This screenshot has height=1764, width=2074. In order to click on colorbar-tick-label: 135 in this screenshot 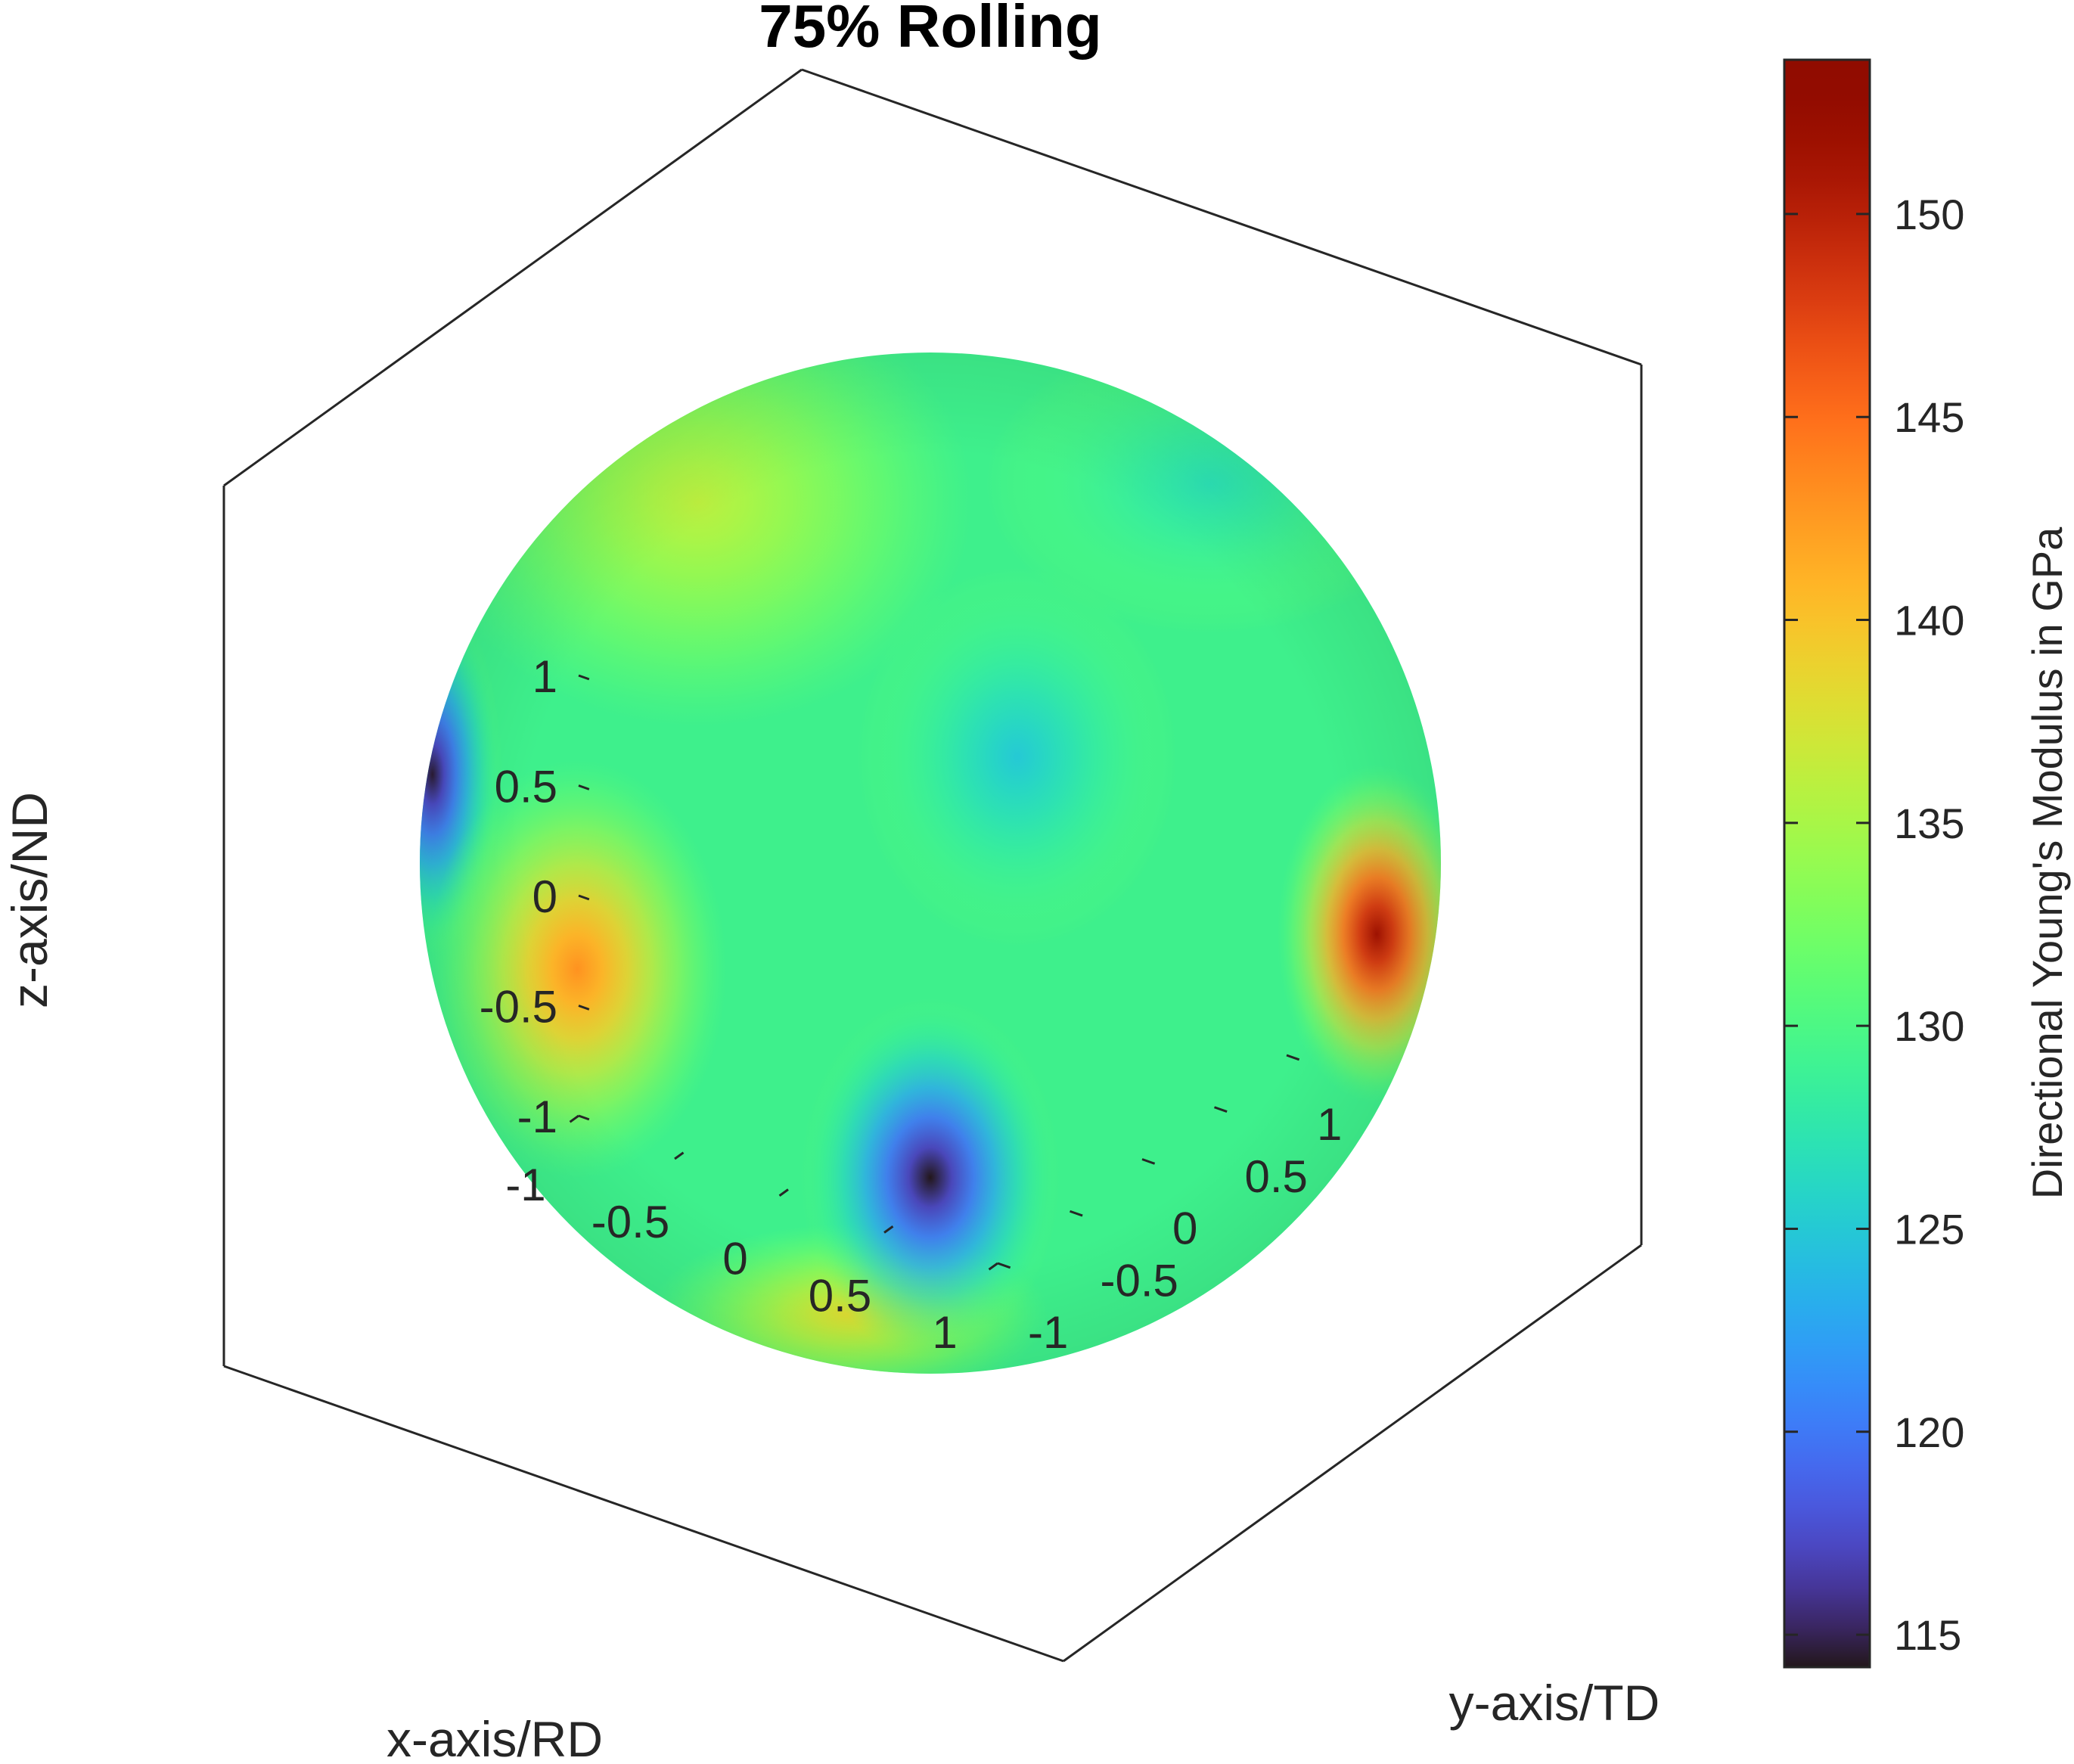, I will do `click(1929, 823)`.